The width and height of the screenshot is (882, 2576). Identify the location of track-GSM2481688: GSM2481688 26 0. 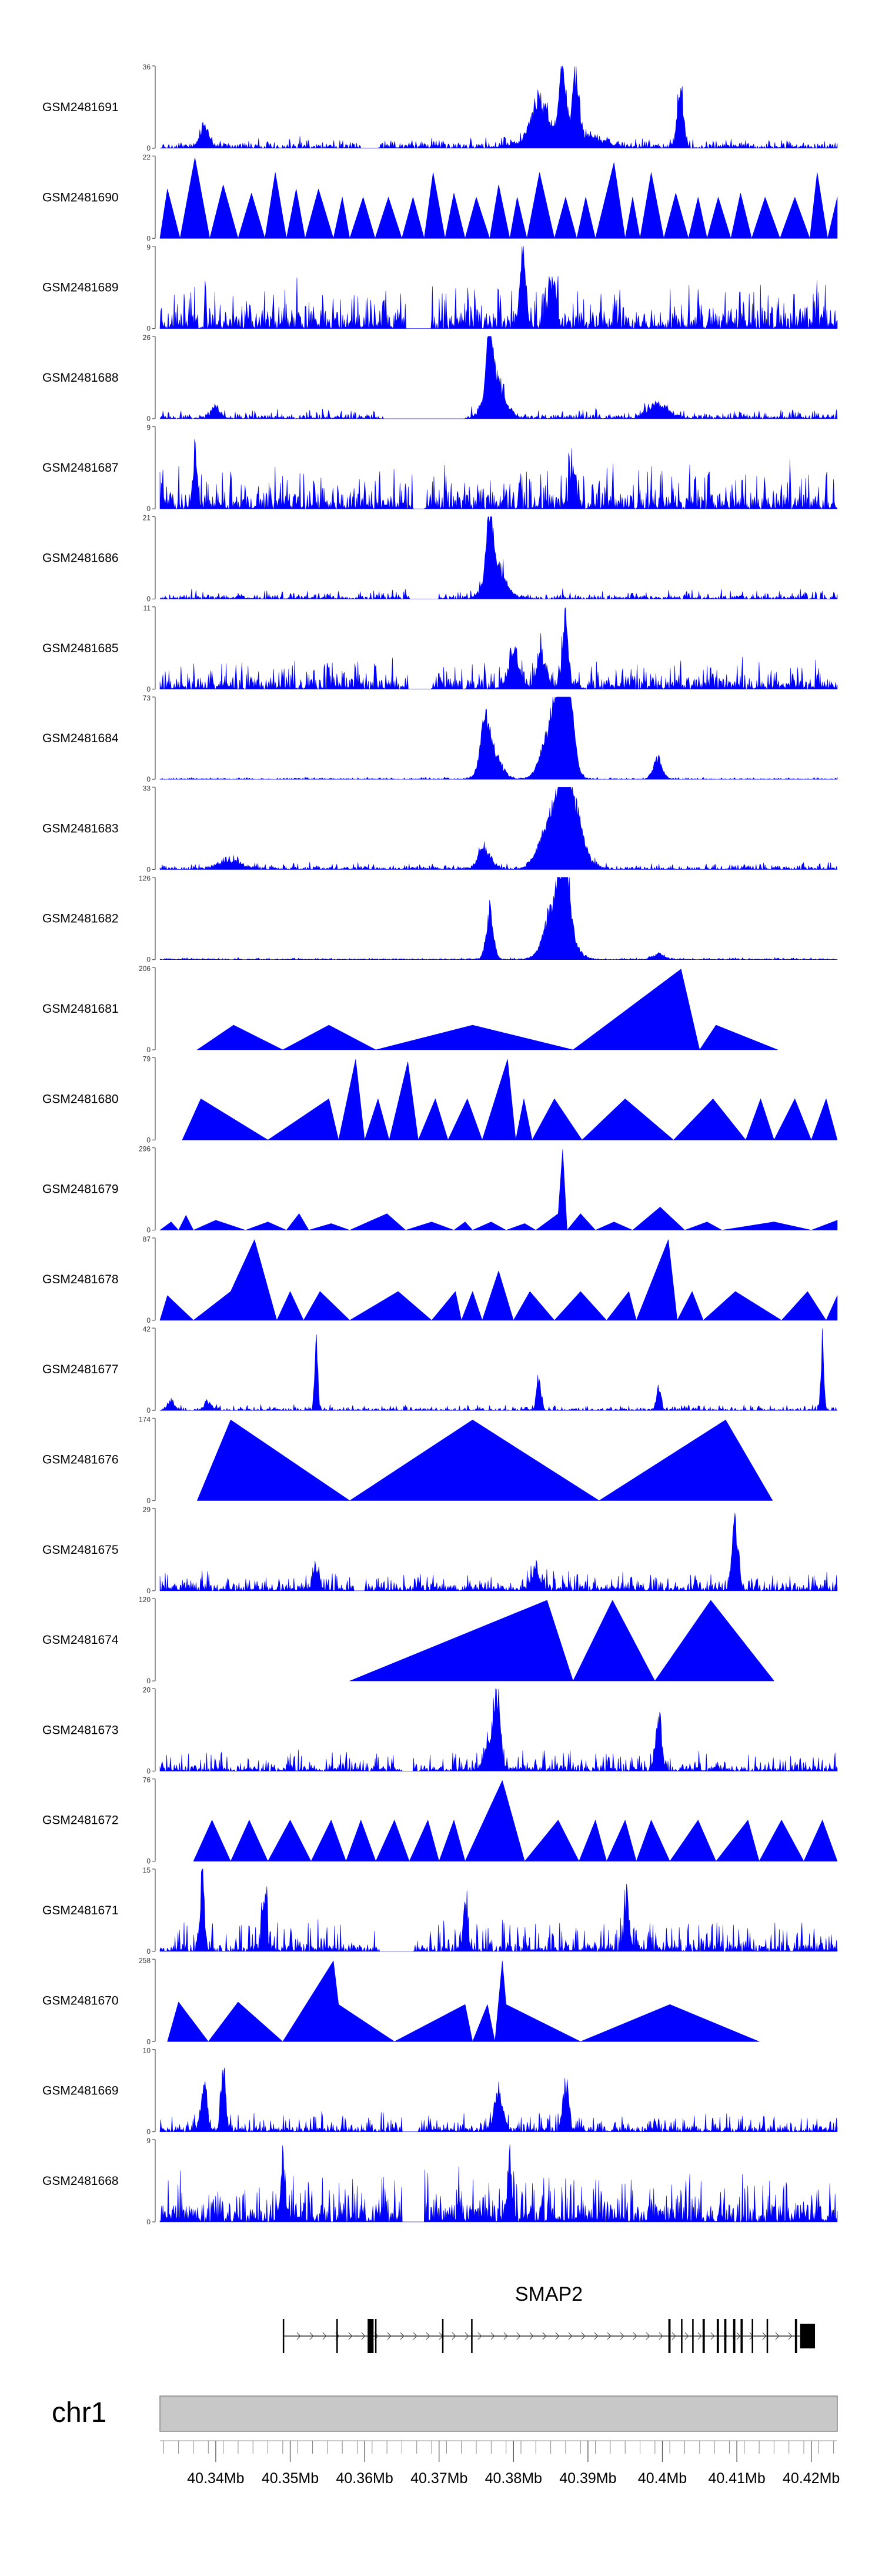
(440, 378).